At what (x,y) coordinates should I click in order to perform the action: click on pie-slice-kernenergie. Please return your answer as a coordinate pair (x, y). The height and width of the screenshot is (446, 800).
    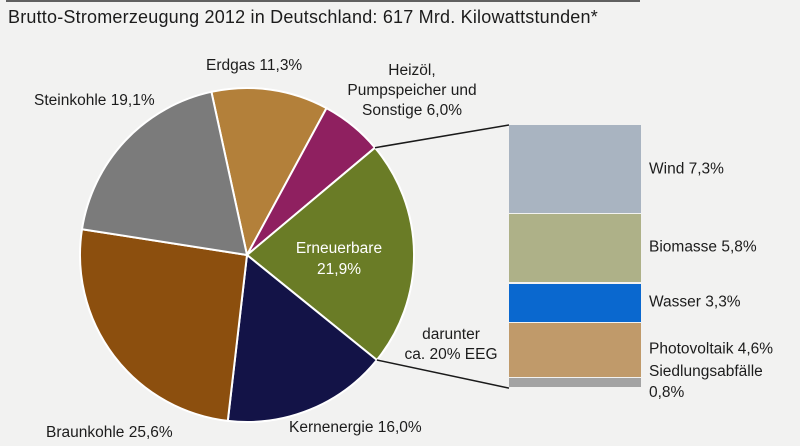
    Looking at the image, I should click on (302, 339).